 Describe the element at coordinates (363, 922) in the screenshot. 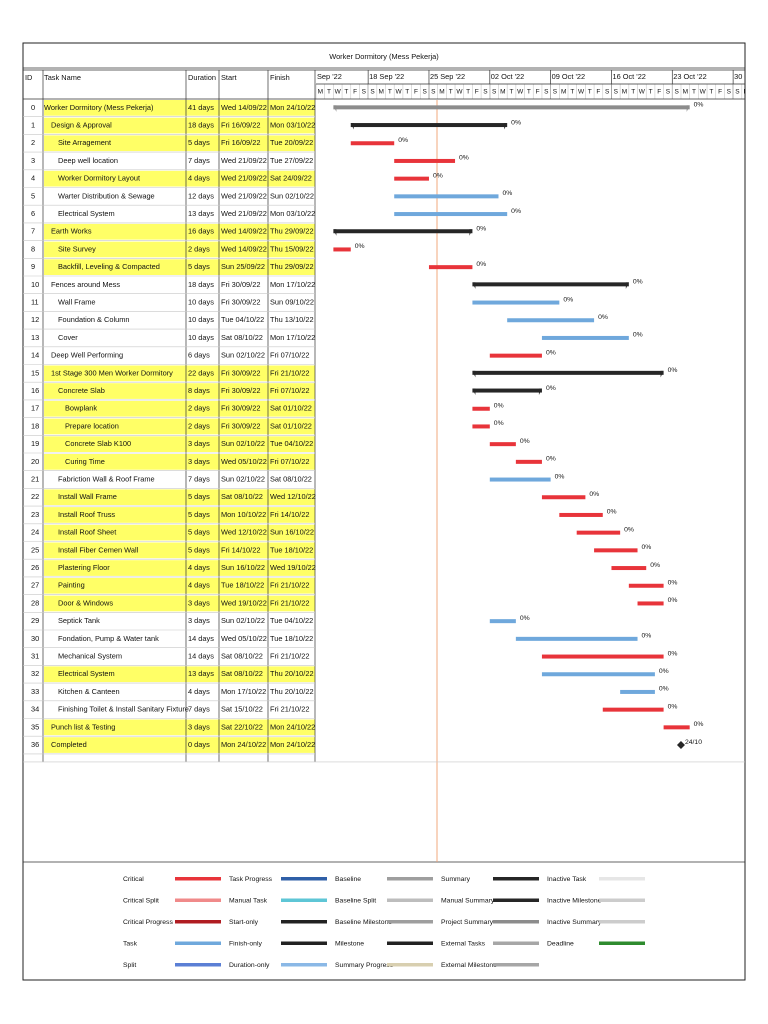

I see `legend-label: Baseline Milestone` at that location.